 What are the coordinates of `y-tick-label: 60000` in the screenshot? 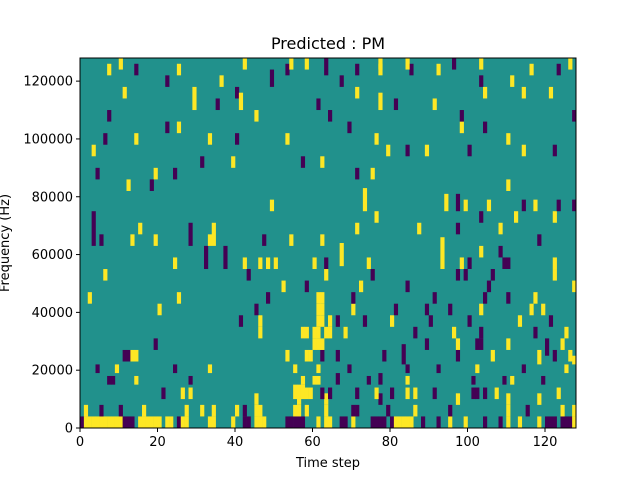 It's located at (52, 255).